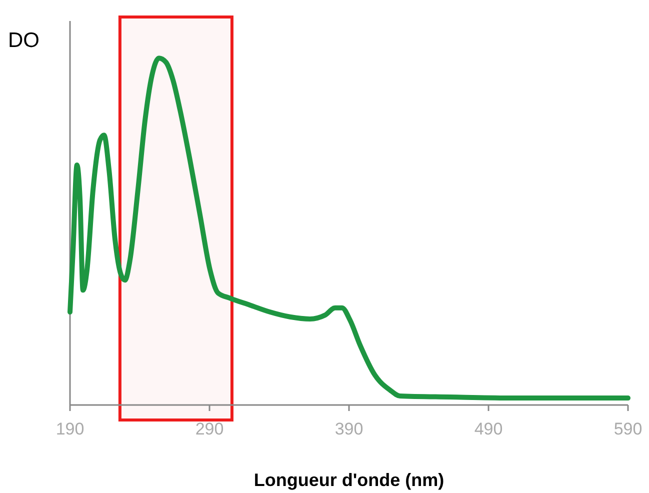 The height and width of the screenshot is (493, 649). Describe the element at coordinates (70, 428) in the screenshot. I see `x-tick-label: 190` at that location.